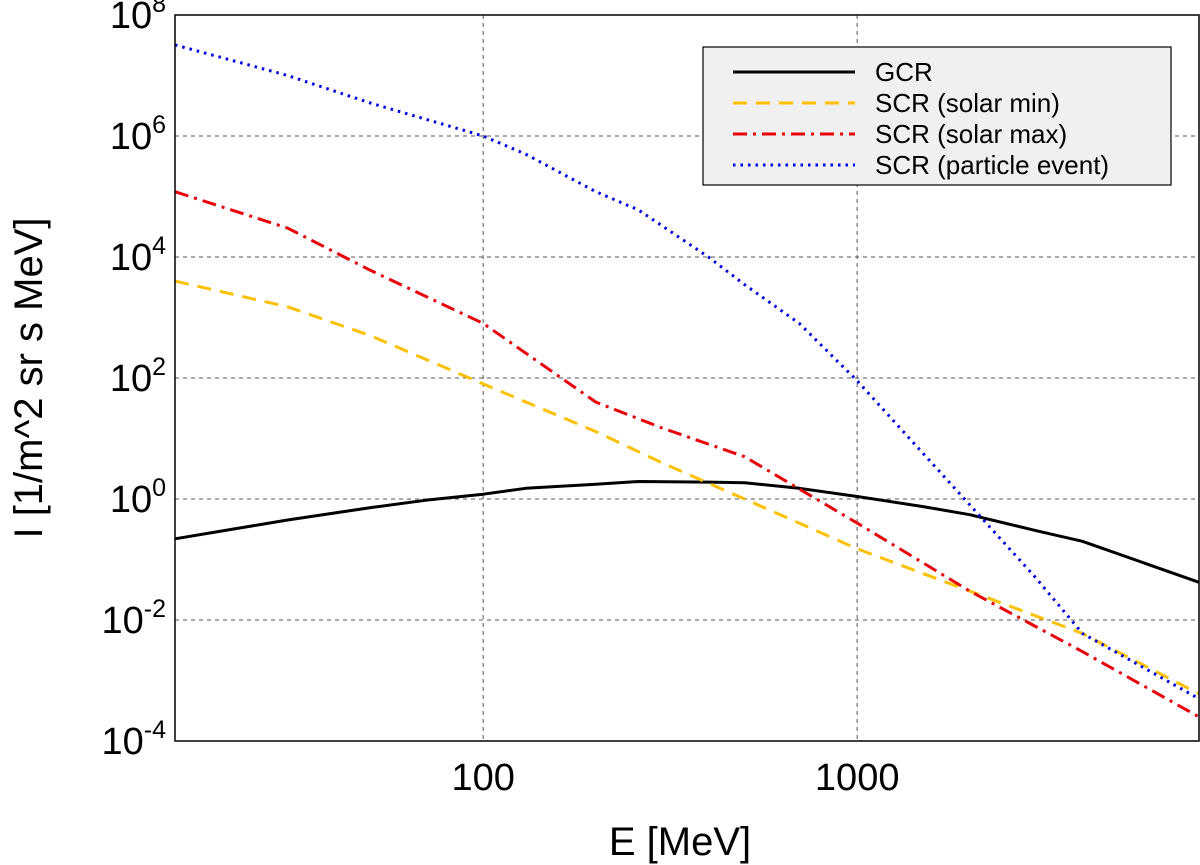  I want to click on y-tick-label-3: 10², so click(138, 376).